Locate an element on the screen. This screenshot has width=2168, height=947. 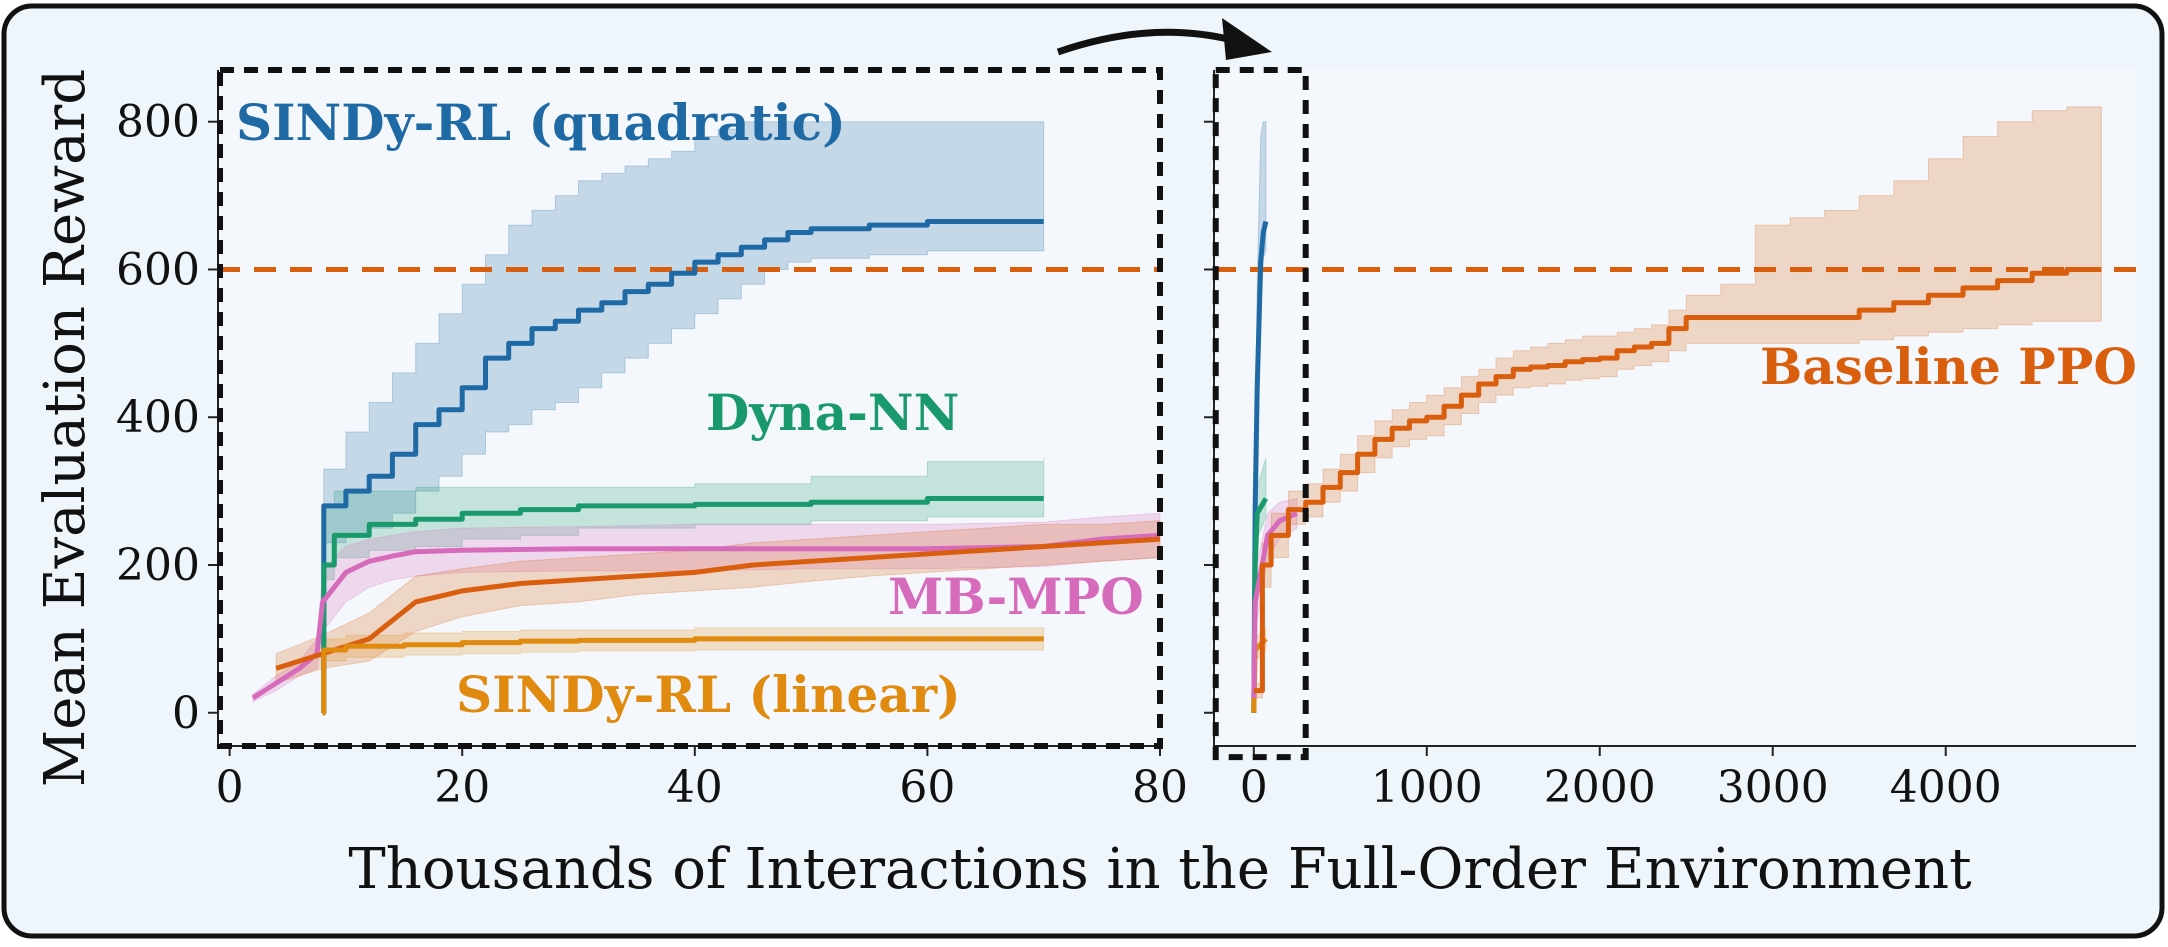
left-x-ticks: 0 20 40 60 80 is located at coordinates (702, 779).